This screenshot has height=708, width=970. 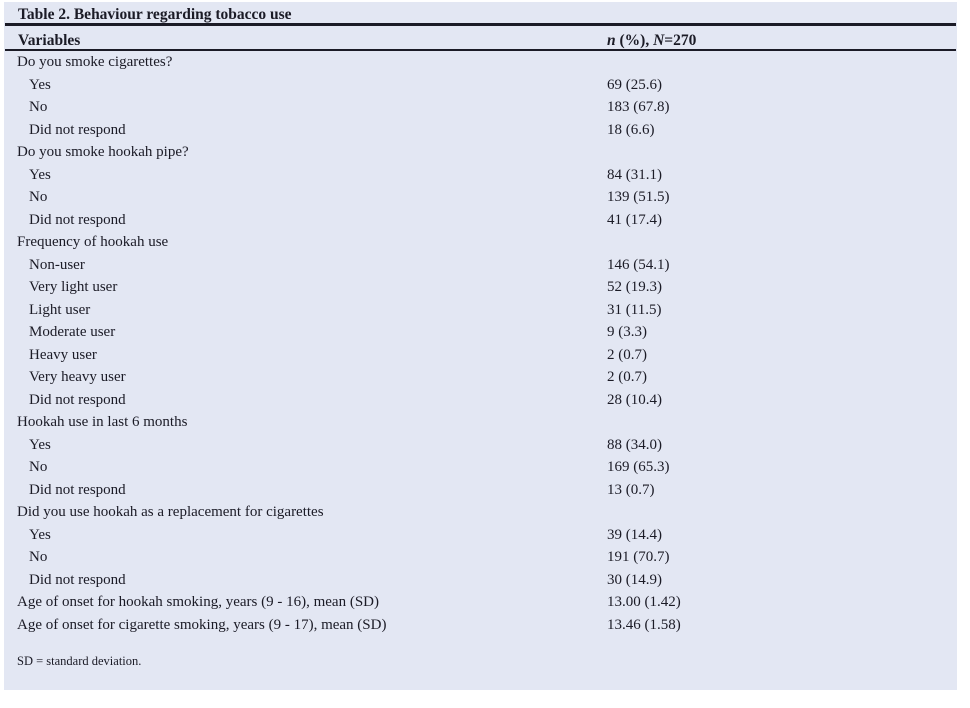 What do you see at coordinates (102, 422) in the screenshot?
I see `row-label: Hookah use in last 6 months` at bounding box center [102, 422].